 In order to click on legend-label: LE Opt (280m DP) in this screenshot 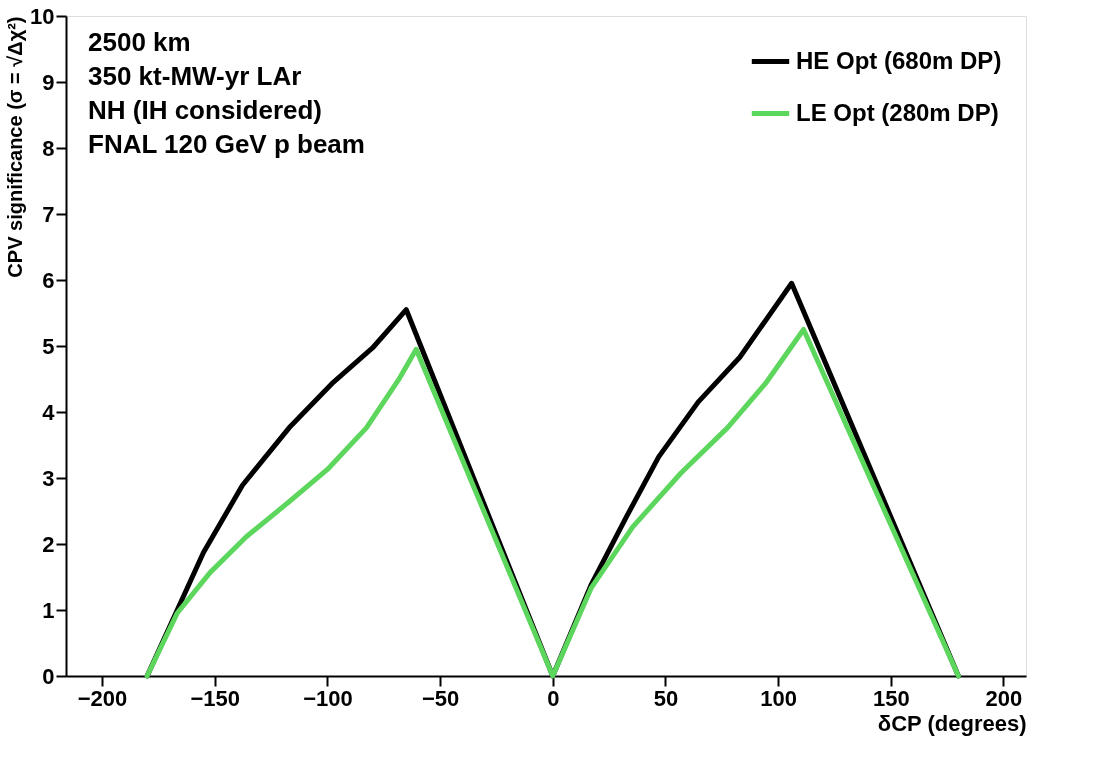, I will do `click(897, 112)`.